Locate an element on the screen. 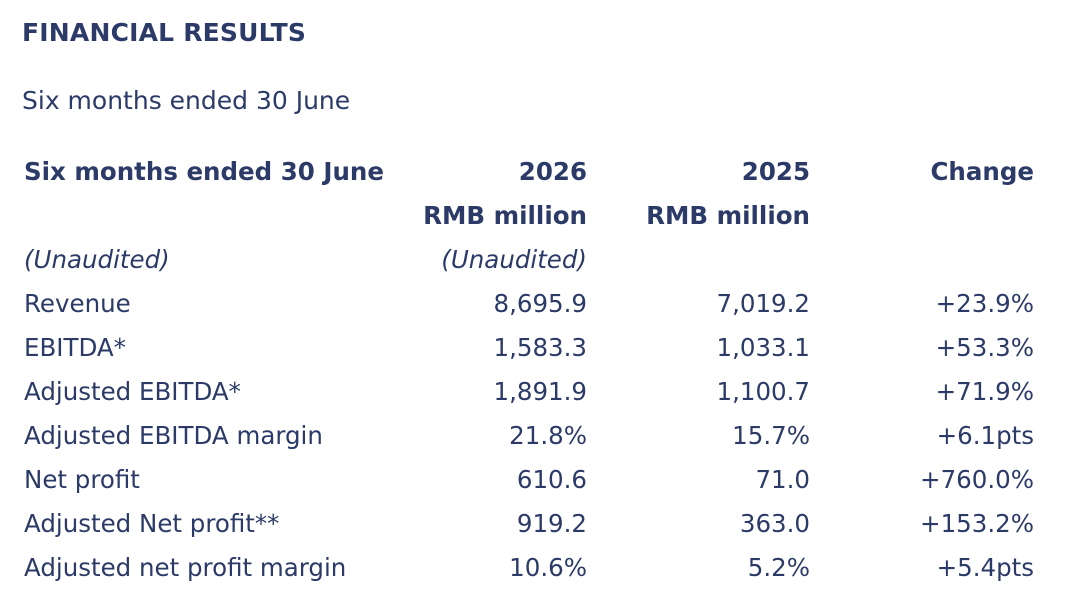 The image size is (1080, 592). row-prior-value: 1,033.1 is located at coordinates (763, 347).